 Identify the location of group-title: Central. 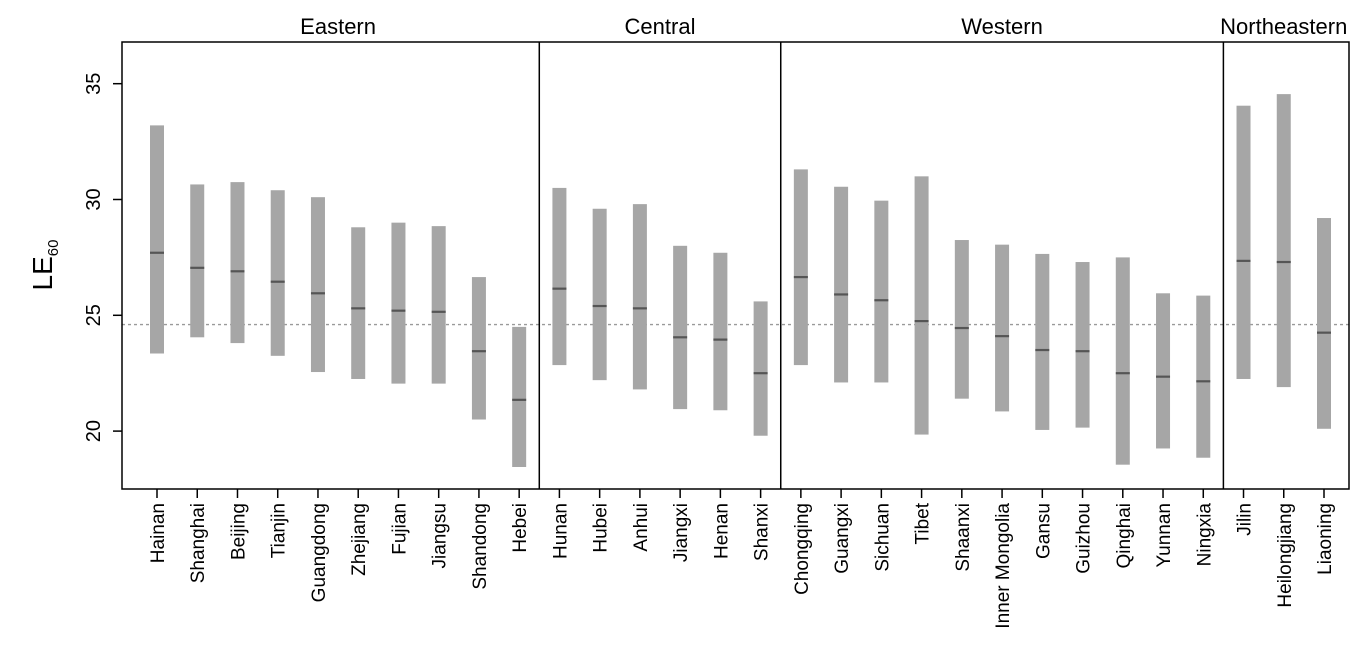
(660, 26).